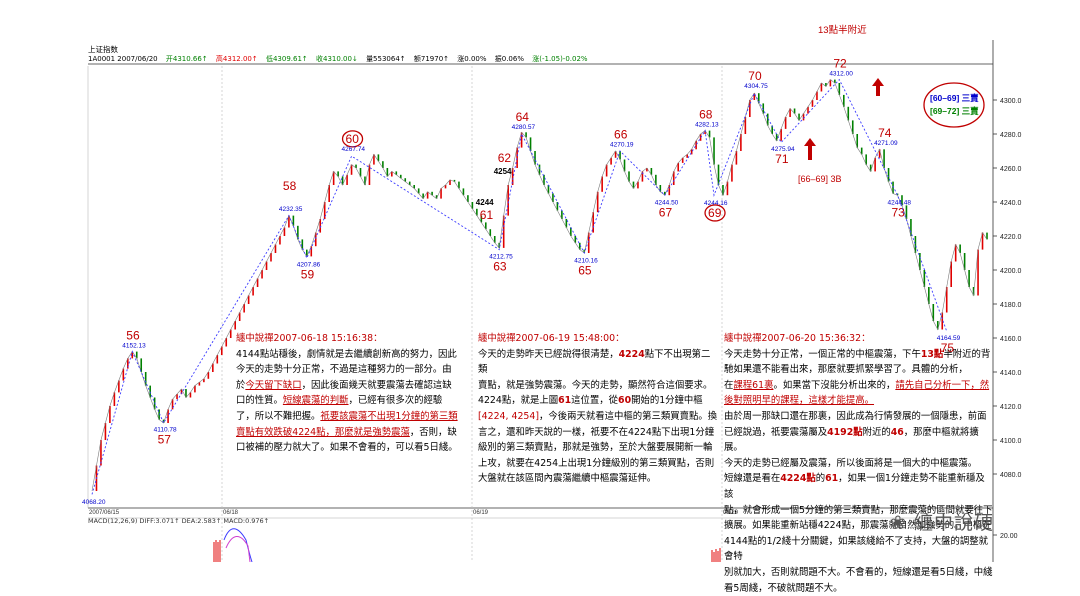  What do you see at coordinates (755, 76) in the screenshot?
I see `wave-label-70: 70` at bounding box center [755, 76].